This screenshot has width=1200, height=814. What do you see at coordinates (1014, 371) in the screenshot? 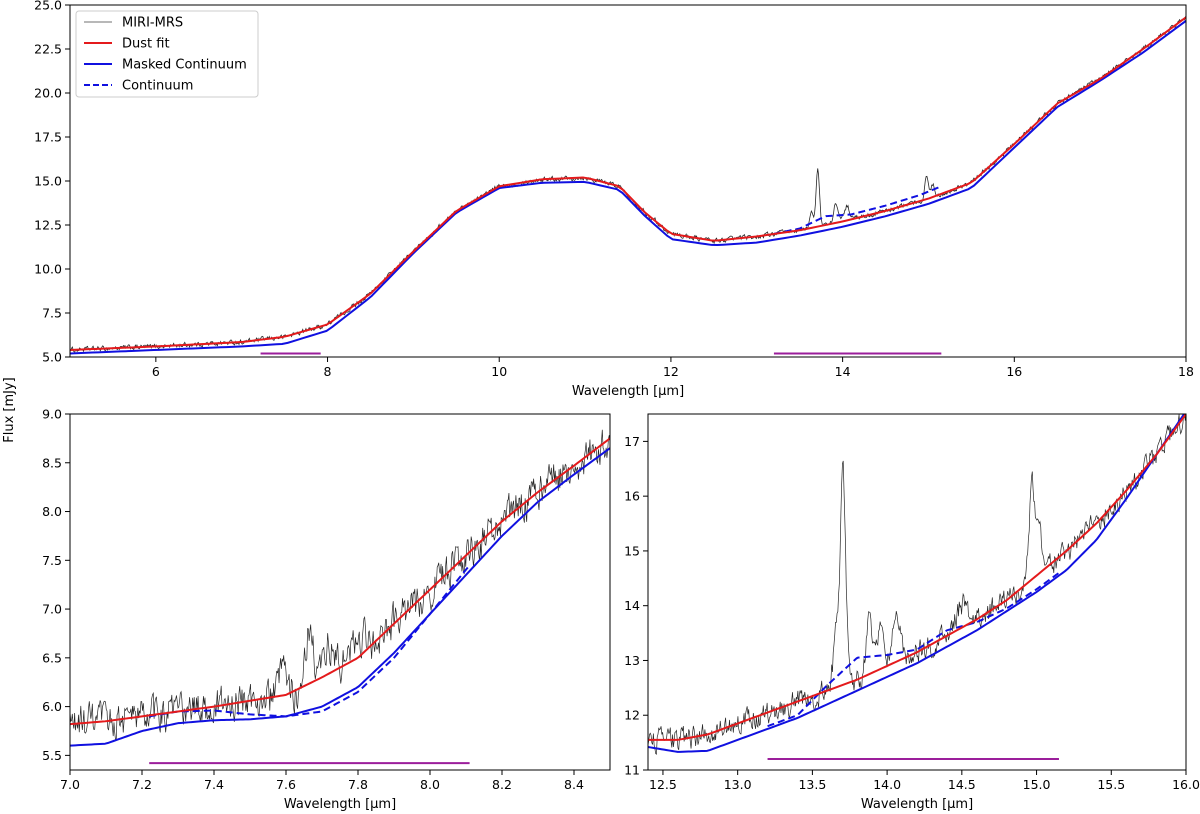
I see `x-tick-label-top: 16` at bounding box center [1014, 371].